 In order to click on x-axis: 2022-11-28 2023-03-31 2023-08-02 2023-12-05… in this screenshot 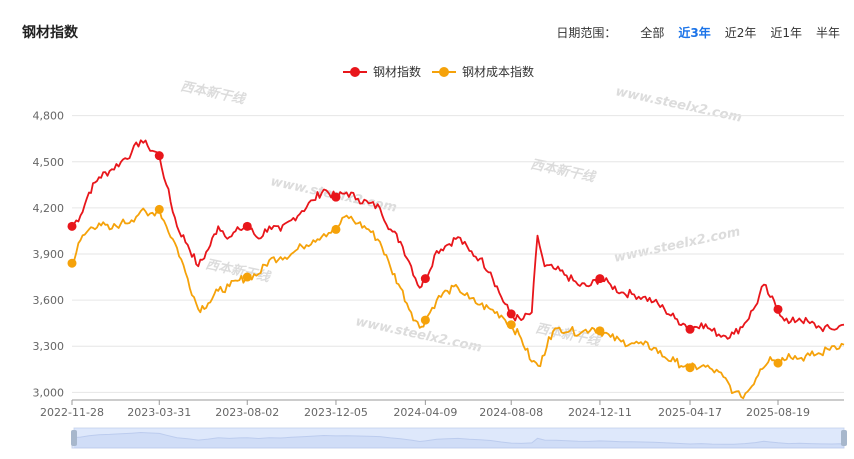, I will do `click(442, 409)`.